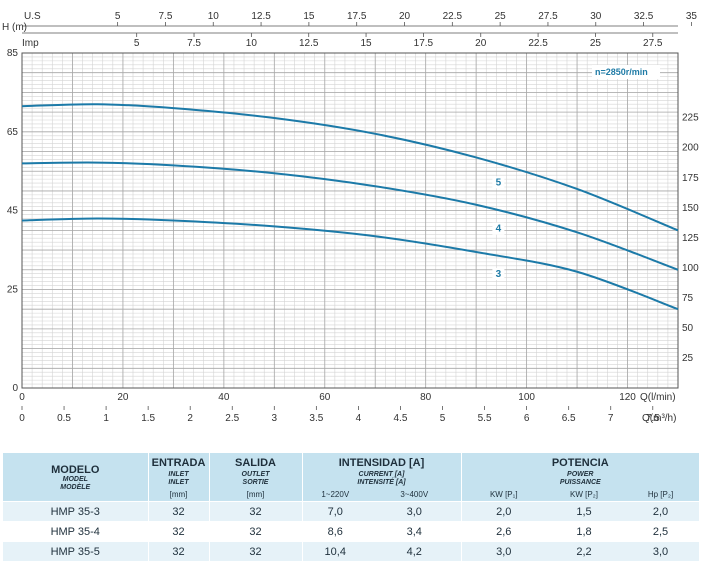 The width and height of the screenshot is (702, 569). What do you see at coordinates (261, 16) in the screenshot?
I see `us-tick-label: 12.5` at bounding box center [261, 16].